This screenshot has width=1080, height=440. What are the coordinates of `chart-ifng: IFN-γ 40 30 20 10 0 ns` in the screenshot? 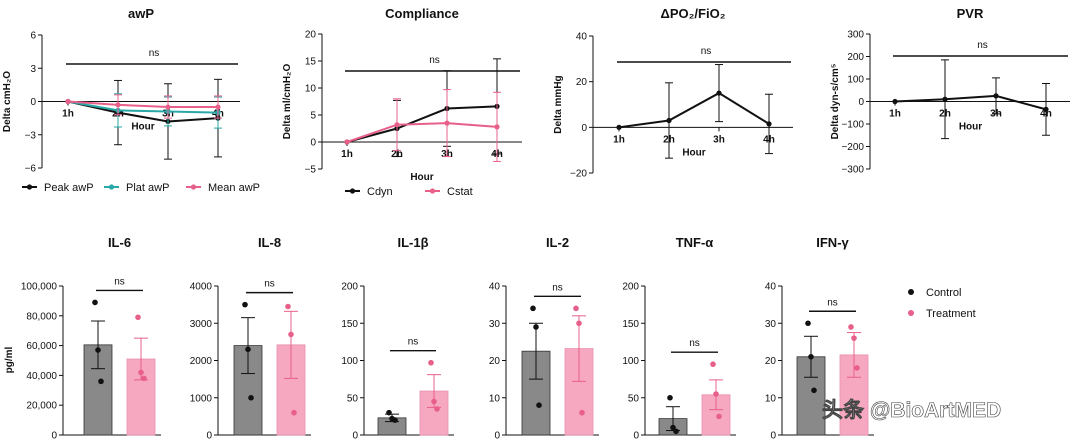 It's located at (819, 337).